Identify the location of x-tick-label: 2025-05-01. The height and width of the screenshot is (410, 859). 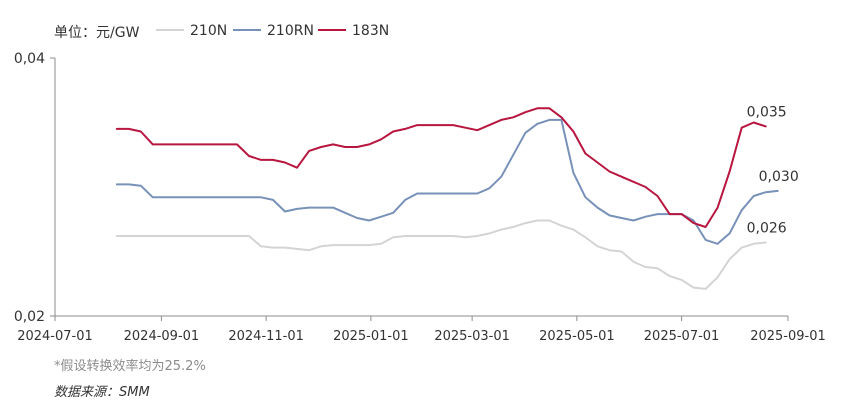
(577, 336).